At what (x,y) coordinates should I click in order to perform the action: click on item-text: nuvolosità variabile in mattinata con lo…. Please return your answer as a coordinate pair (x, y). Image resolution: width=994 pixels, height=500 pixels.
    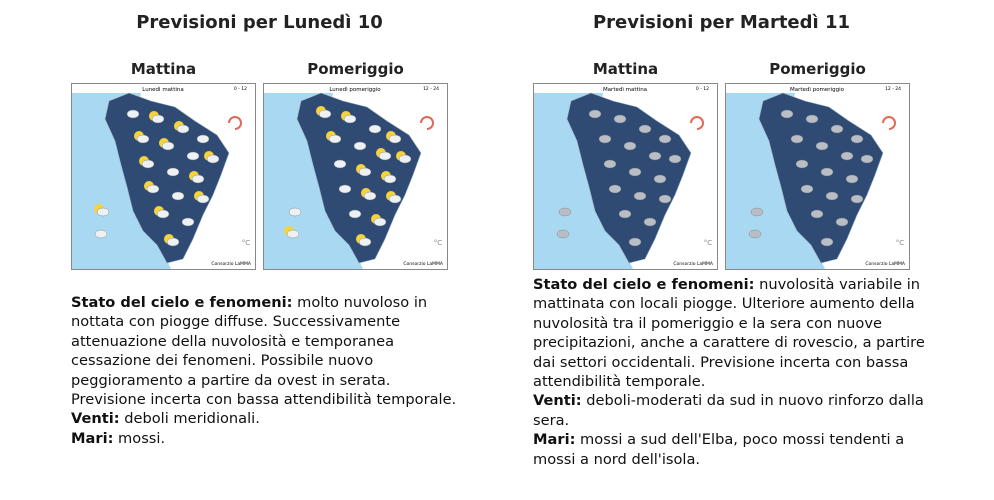
    Looking at the image, I should click on (729, 333).